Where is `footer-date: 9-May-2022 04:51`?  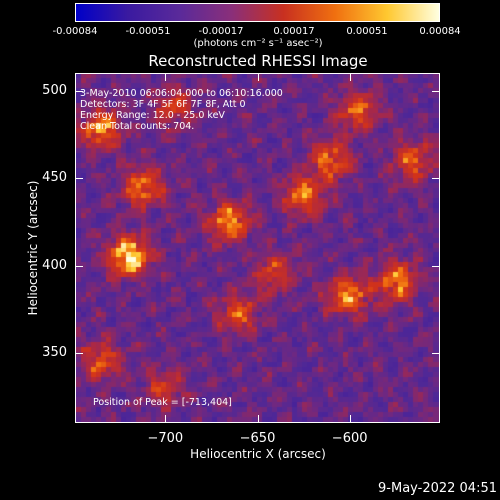 footer-date: 9-May-2022 04:51 is located at coordinates (437, 488).